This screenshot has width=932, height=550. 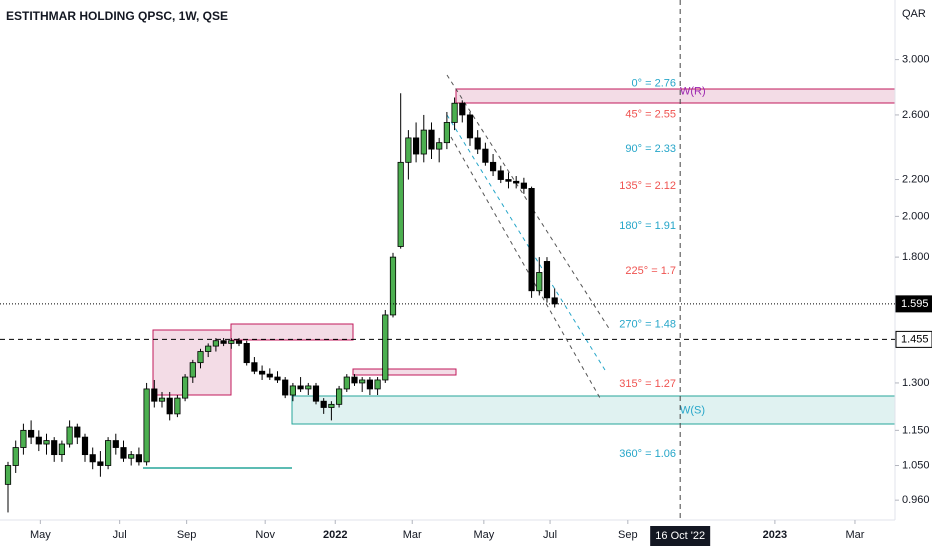 I want to click on angle-label: 0° = 2.76, so click(x=654, y=84).